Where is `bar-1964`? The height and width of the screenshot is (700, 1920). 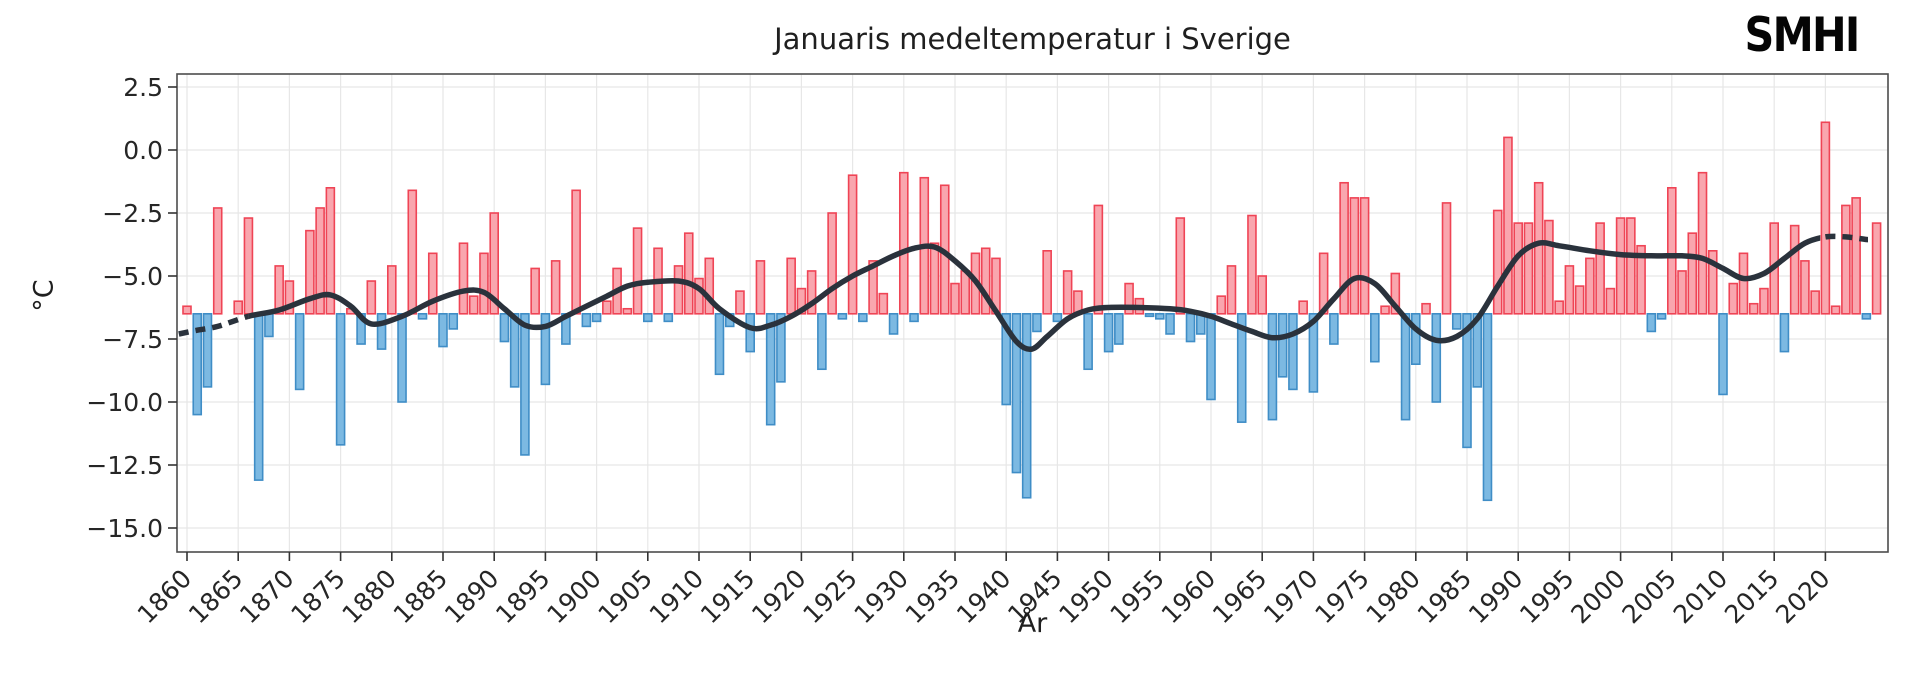 bar-1964 is located at coordinates (1252, 264).